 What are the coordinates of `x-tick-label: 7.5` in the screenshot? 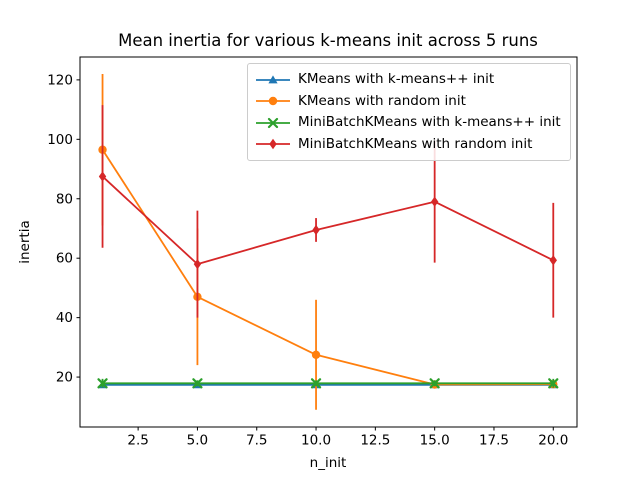 It's located at (256, 441).